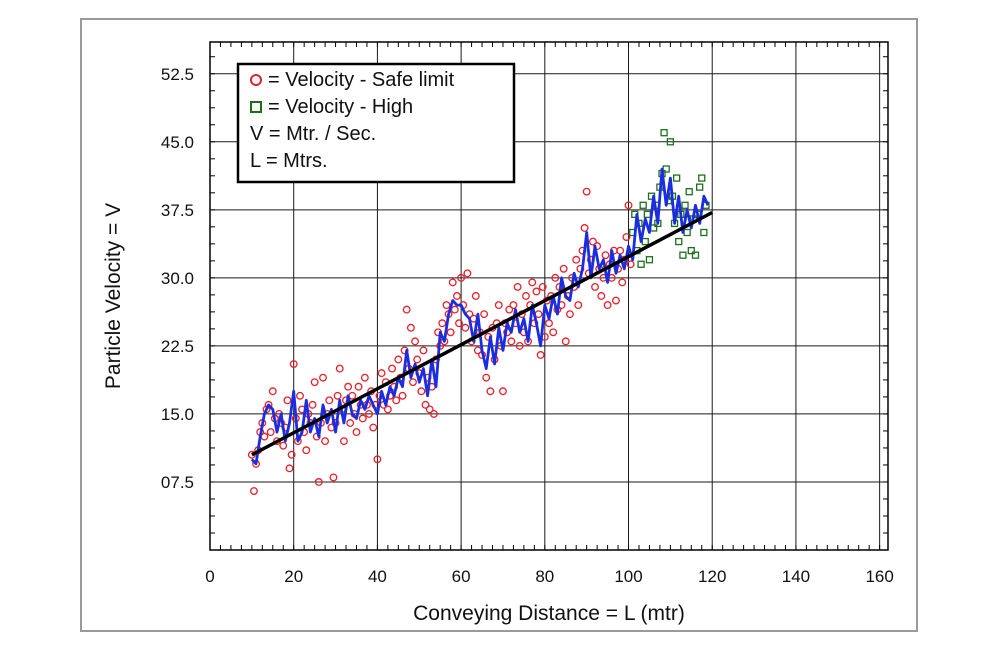 The height and width of the screenshot is (650, 1000). Describe the element at coordinates (289, 161) in the screenshot. I see `legend-entry-text: L = Mtrs.` at that location.